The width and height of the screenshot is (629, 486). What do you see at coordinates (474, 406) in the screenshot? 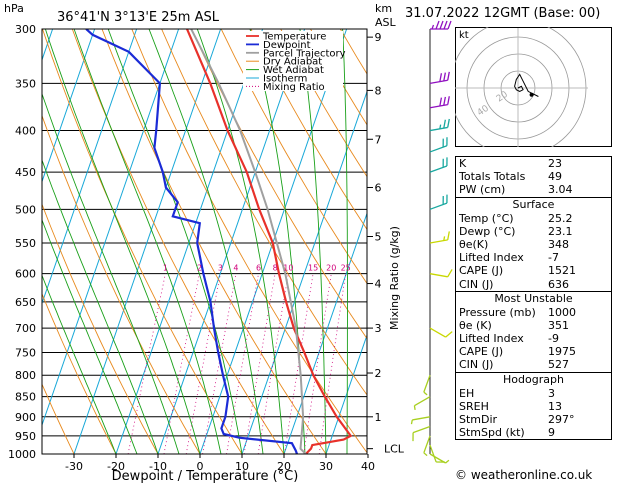
I see `hodograph-stat-label: SREH` at bounding box center [474, 406].